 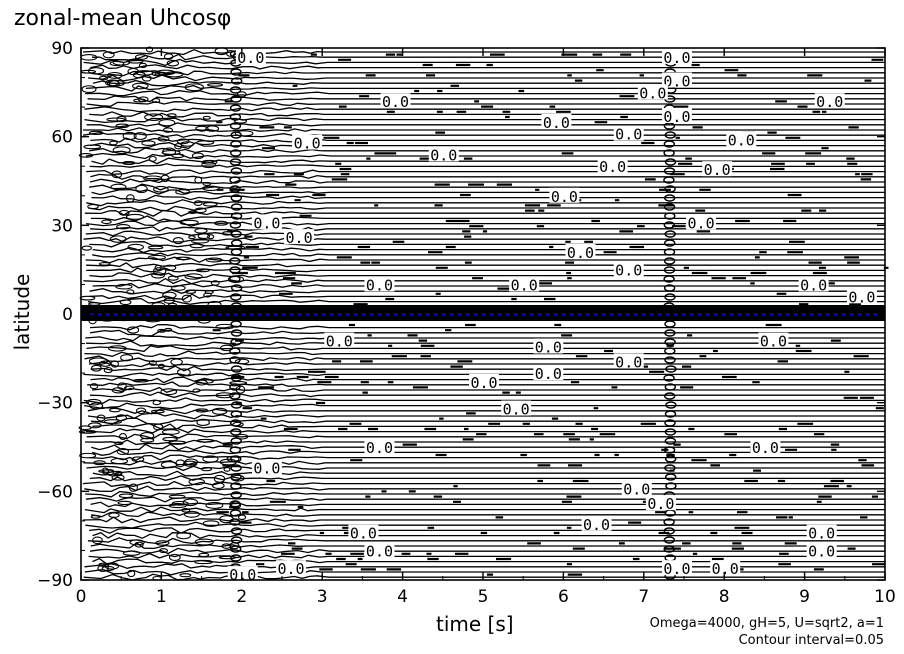 What do you see at coordinates (483, 313) in the screenshot?
I see `equator-band` at bounding box center [483, 313].